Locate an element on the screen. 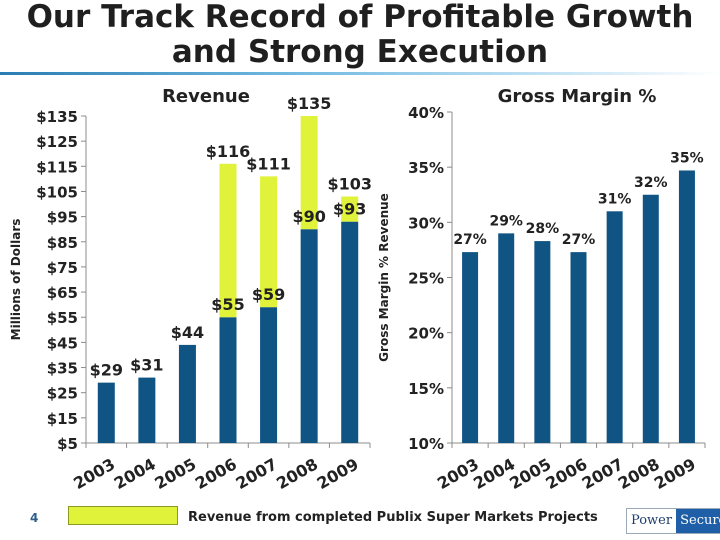 The width and height of the screenshot is (720, 540). title-line-1: Our Track Record of Profitable Growth is located at coordinates (360, 17).